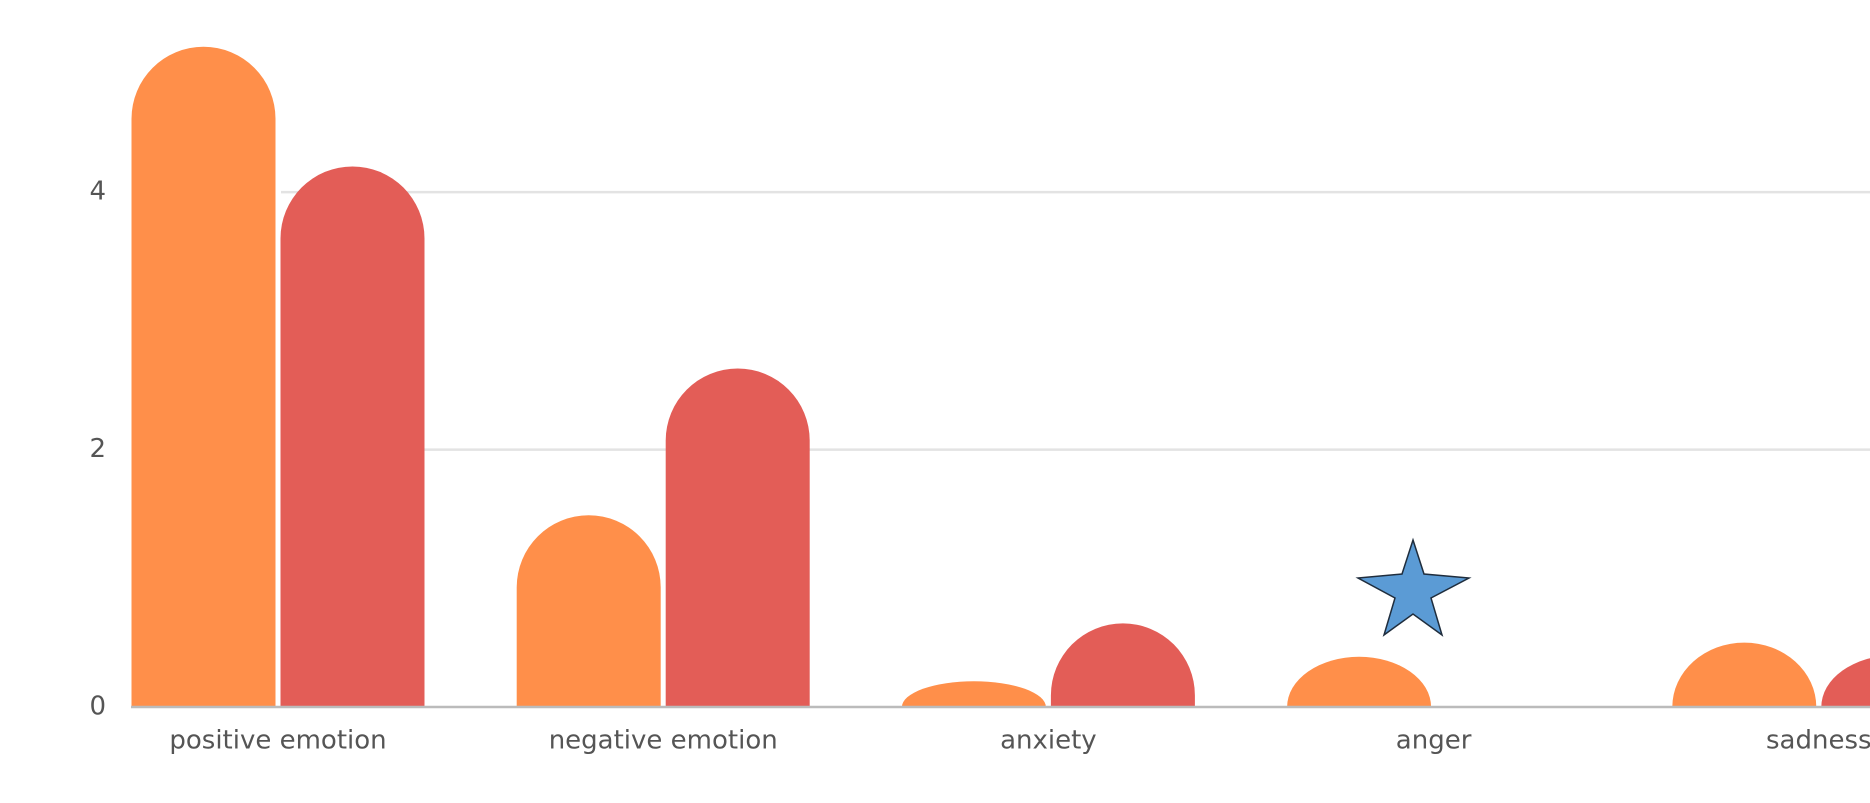 The height and width of the screenshot is (803, 1870). I want to click on y-tick-label: 0, so click(97, 707).